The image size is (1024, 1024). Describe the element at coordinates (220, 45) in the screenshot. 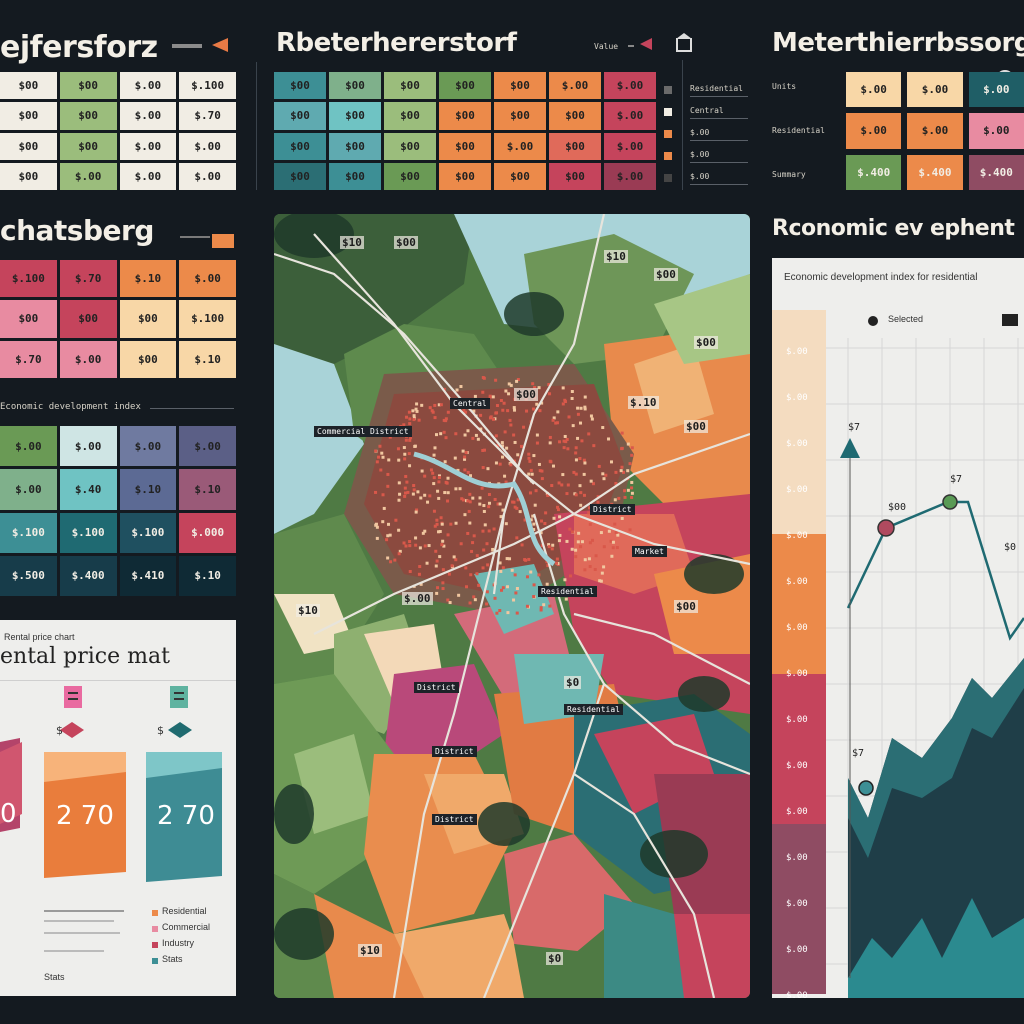

I see `arrow-icon` at that location.